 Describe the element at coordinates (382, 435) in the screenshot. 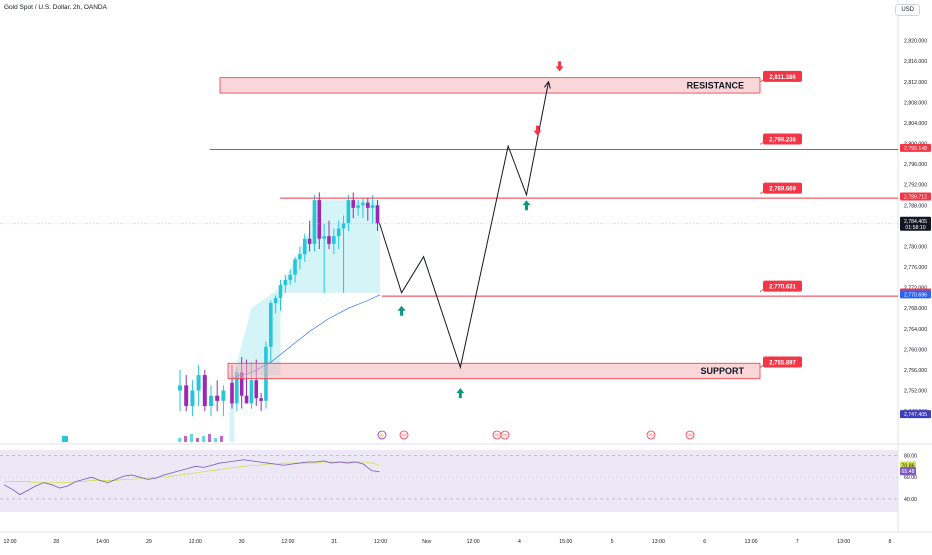

I see `lightning-event-icon` at that location.